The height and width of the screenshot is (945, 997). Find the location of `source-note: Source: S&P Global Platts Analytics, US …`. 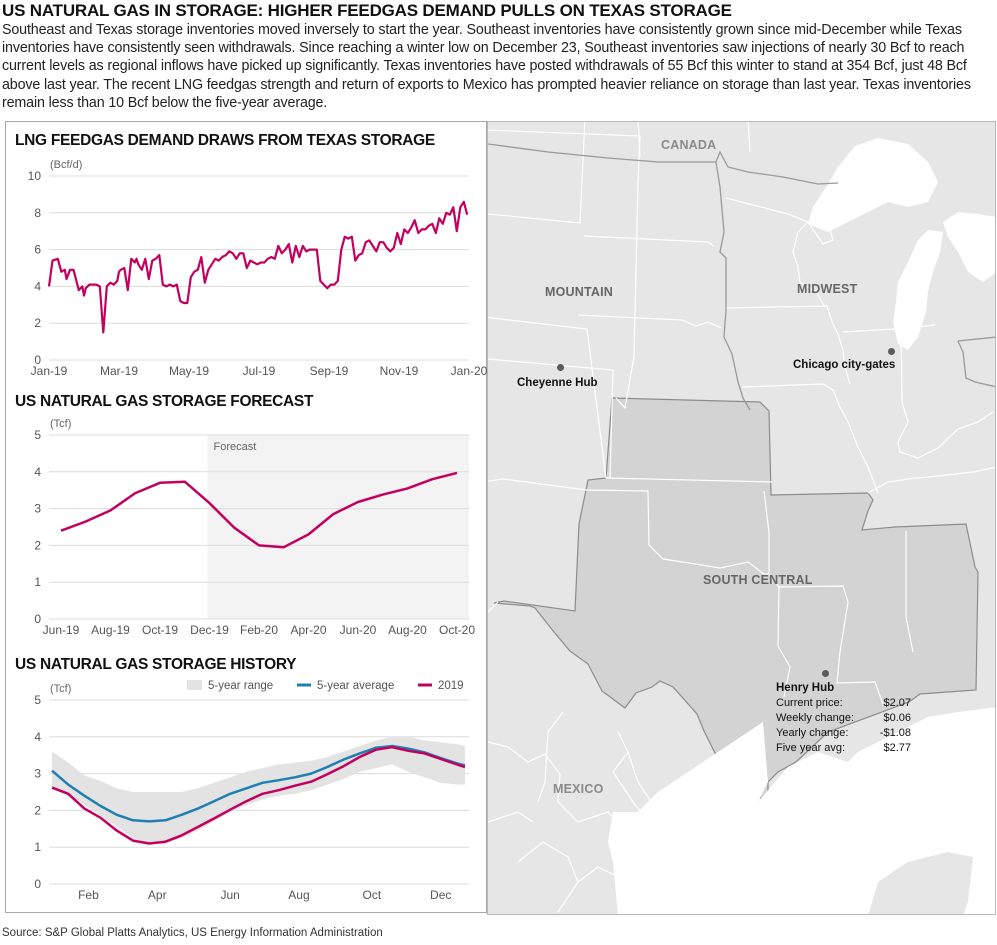

source-note: Source: S&P Global Platts Analytics, US … is located at coordinates (192, 933).